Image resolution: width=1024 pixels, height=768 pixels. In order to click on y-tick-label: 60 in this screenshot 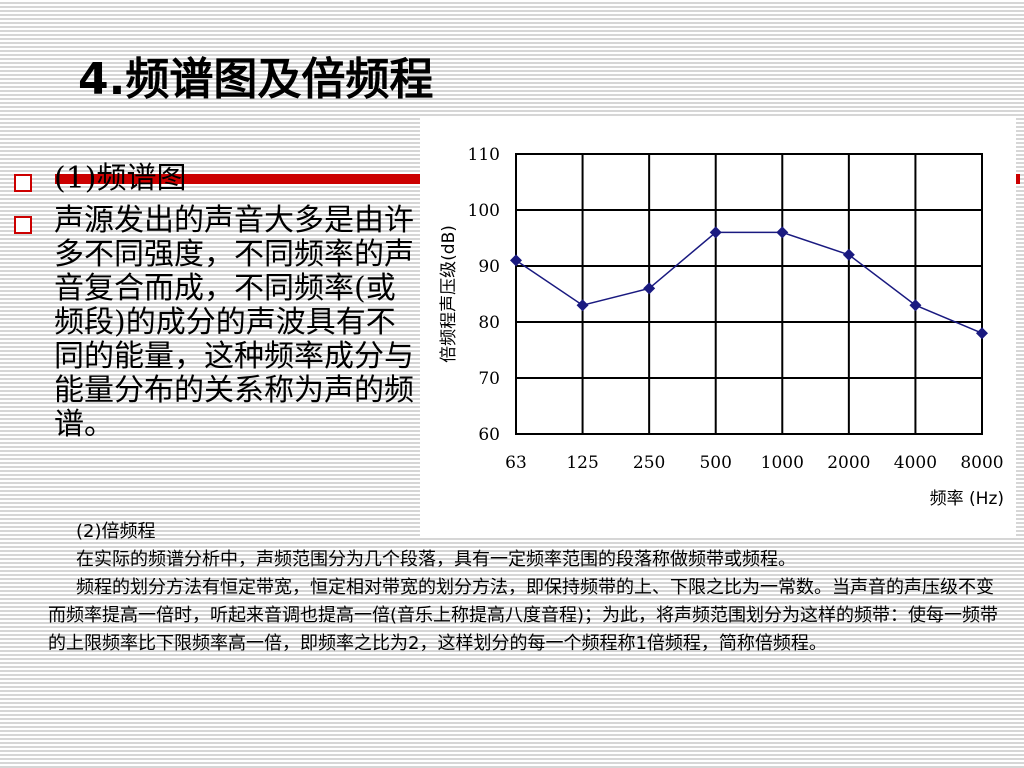, I will do `click(489, 435)`.